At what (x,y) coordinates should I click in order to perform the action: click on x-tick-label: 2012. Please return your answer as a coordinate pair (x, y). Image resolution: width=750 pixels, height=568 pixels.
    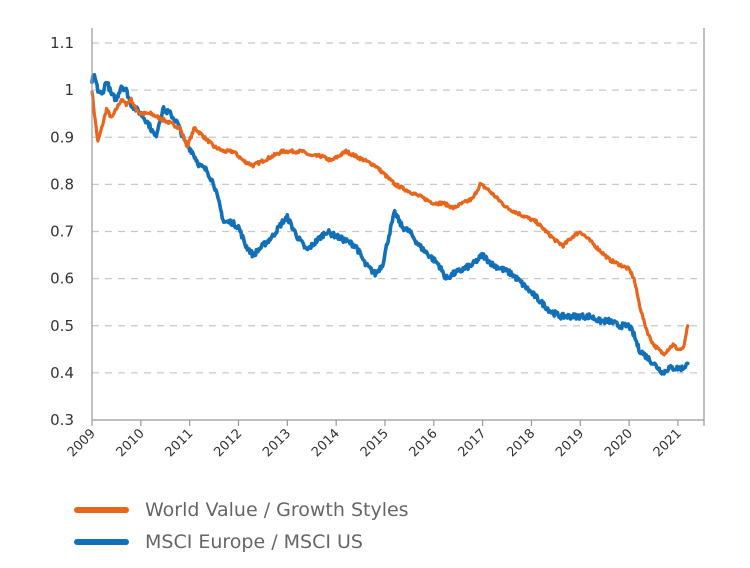
    Looking at the image, I should click on (228, 443).